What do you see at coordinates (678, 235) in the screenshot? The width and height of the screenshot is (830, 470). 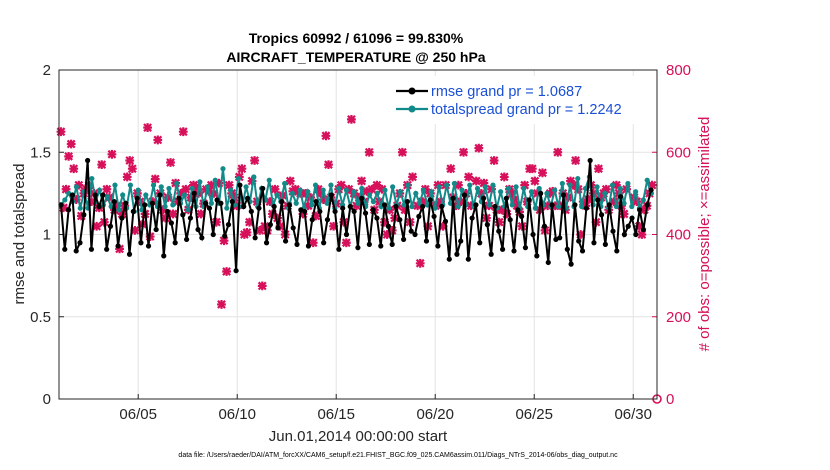 I see `y-tick-label-right: 400` at bounding box center [678, 235].